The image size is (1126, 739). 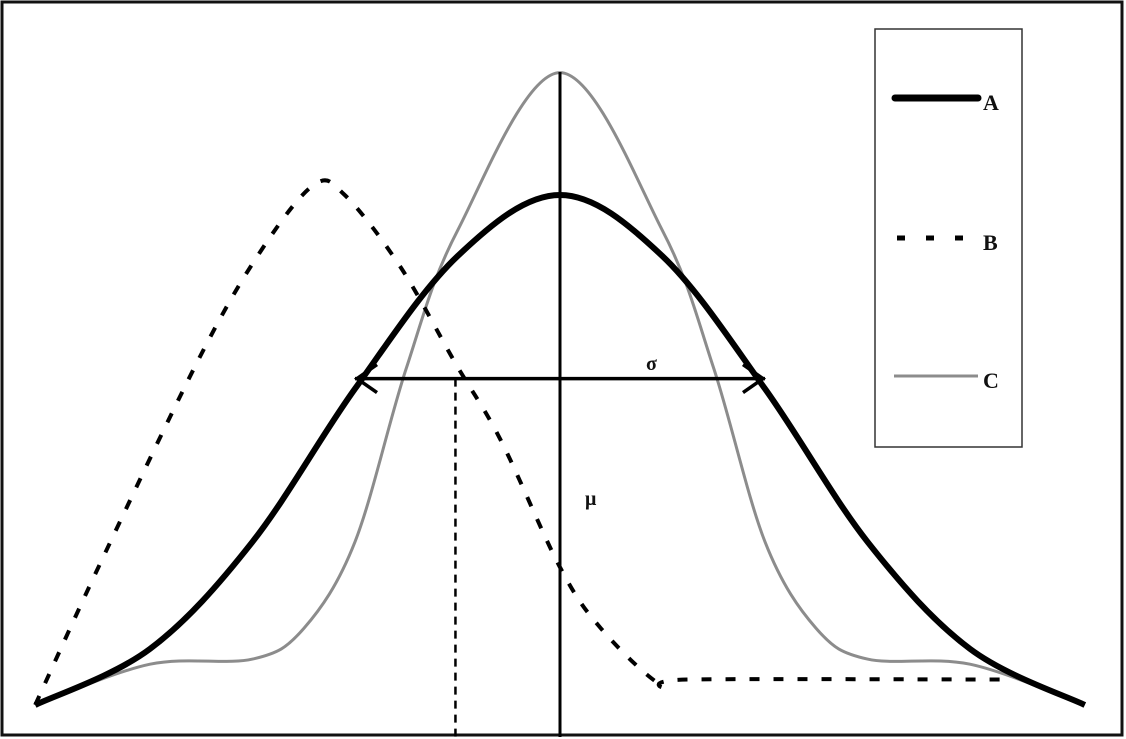 I want to click on sd-label: σ, so click(x=651, y=364).